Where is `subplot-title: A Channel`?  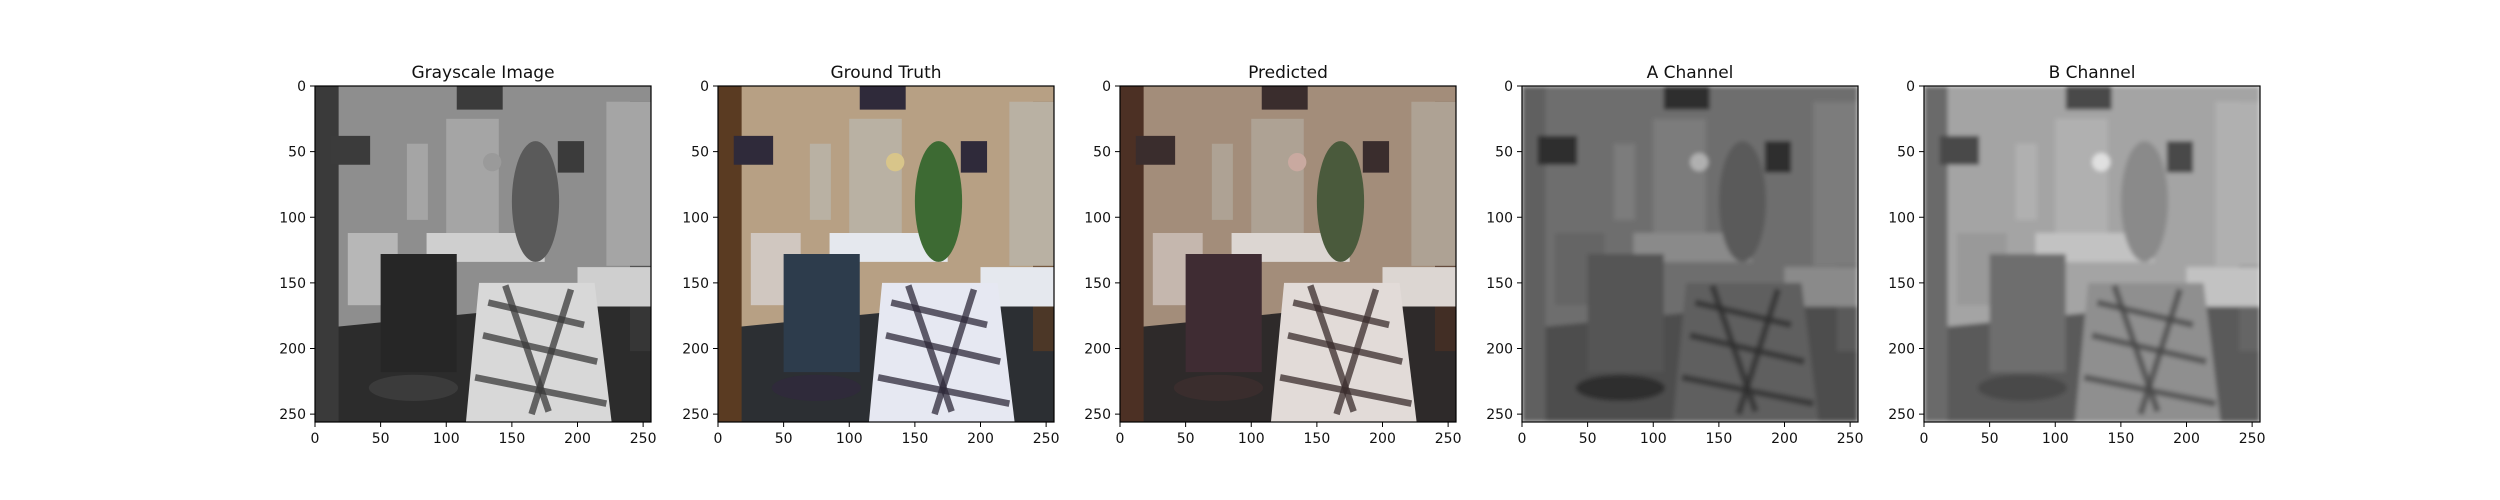 subplot-title: A Channel is located at coordinates (1690, 73).